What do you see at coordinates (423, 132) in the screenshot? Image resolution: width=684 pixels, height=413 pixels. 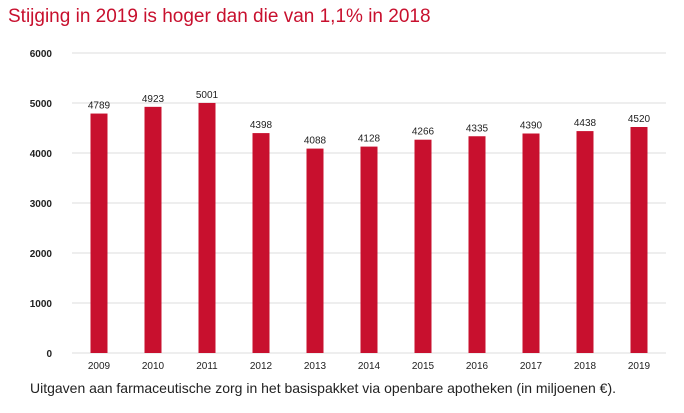 I see `data-label: 4266` at bounding box center [423, 132].